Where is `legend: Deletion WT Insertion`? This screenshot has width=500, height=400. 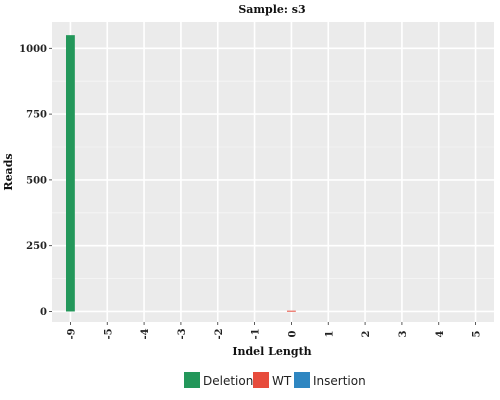 legend: Deletion WT Insertion is located at coordinates (275, 380).